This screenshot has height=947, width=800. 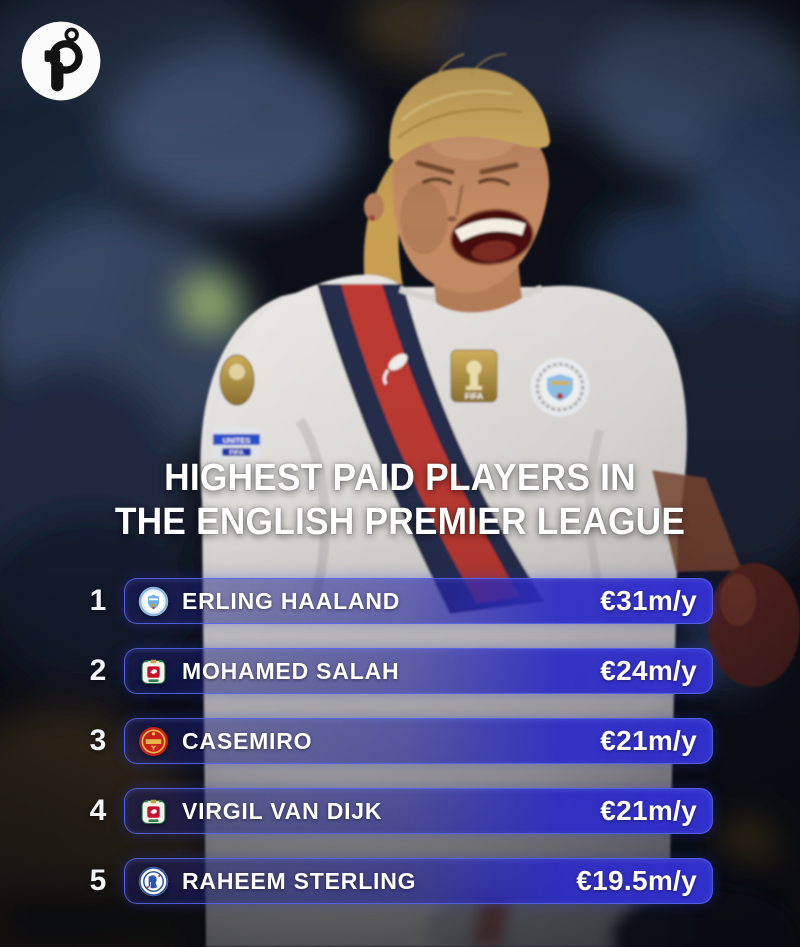 I want to click on rank-number: 4, so click(x=98, y=810).